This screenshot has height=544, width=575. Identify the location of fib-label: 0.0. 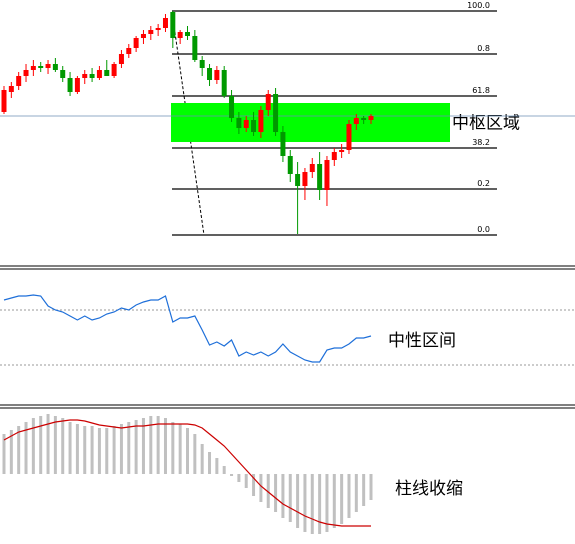
(483, 229).